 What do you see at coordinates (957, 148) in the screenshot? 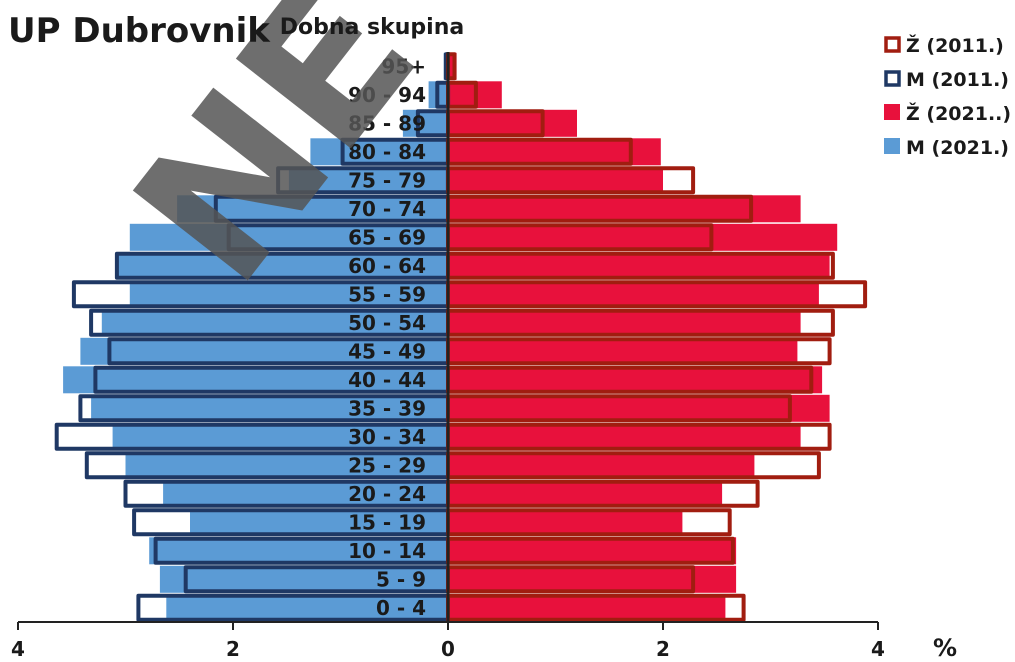
I see `legend-label: M (2021.)` at bounding box center [957, 148].